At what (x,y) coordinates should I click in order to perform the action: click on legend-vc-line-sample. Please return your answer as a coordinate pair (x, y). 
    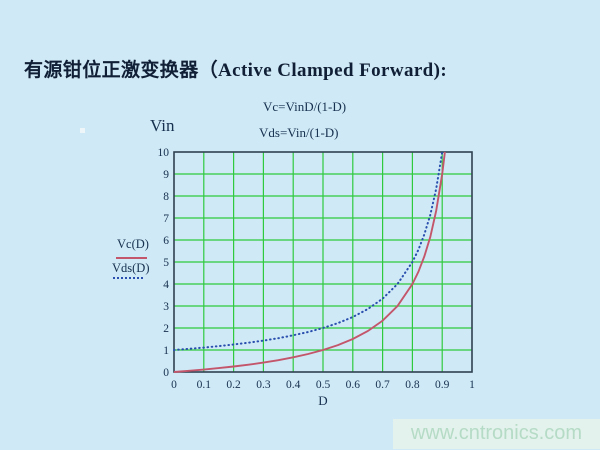
    Looking at the image, I should click on (131, 258).